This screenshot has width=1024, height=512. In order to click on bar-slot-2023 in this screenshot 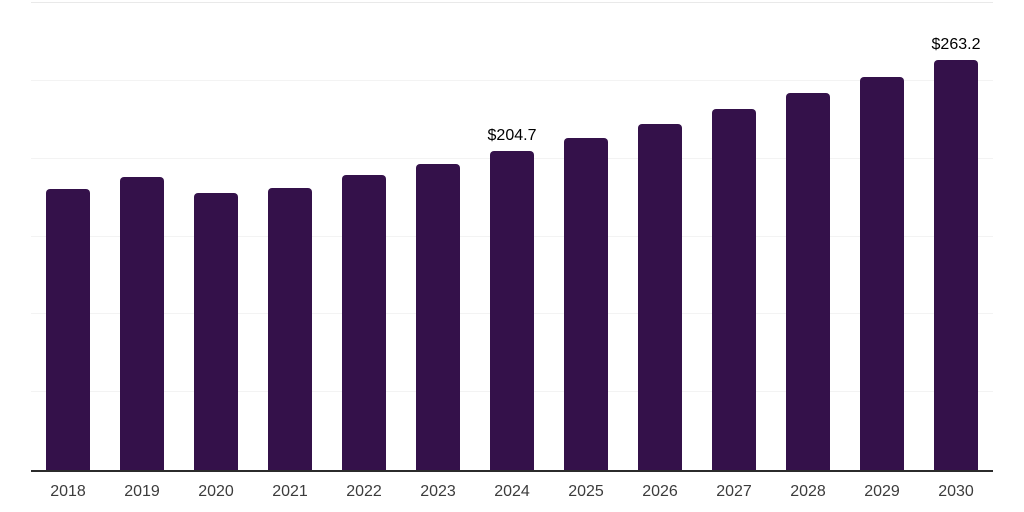, I will do `click(438, 236)`.